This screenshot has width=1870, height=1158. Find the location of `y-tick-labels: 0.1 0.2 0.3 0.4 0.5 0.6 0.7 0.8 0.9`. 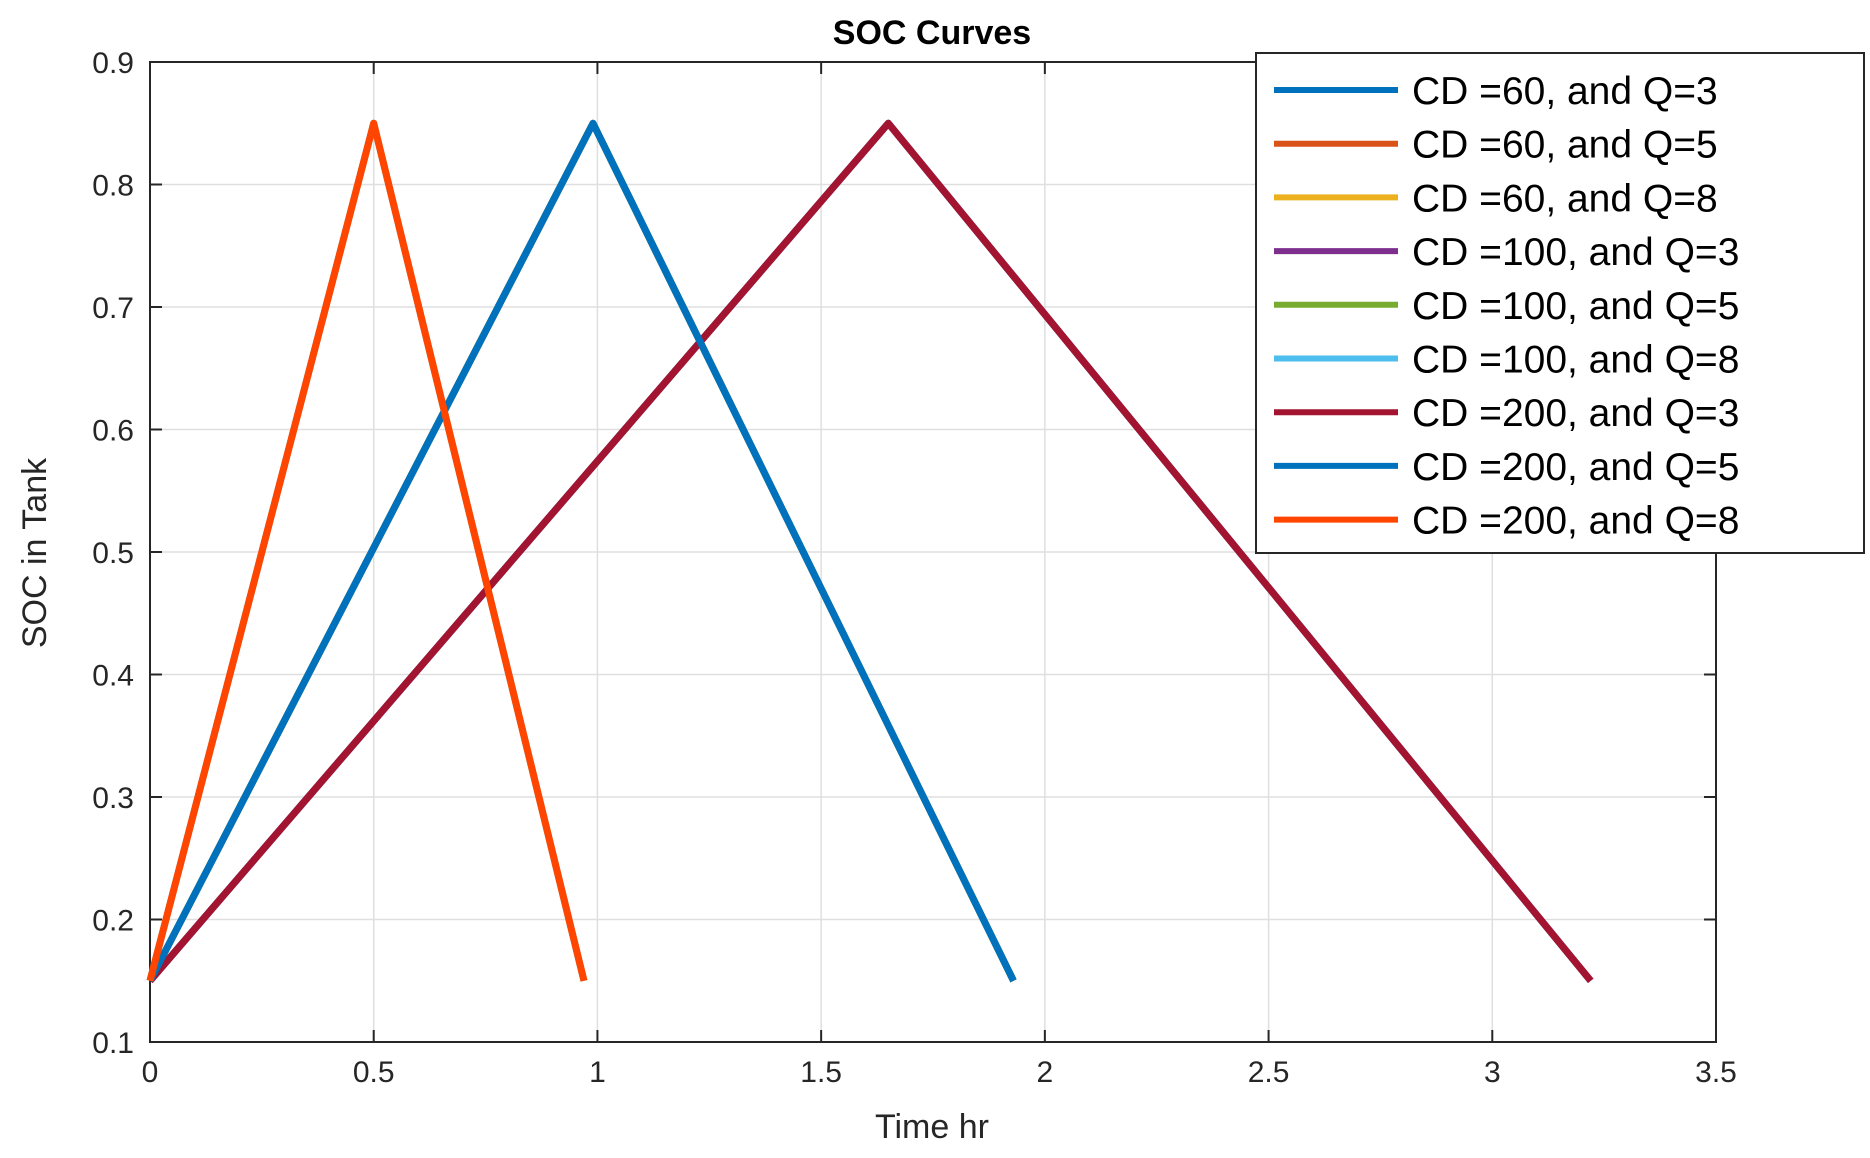

y-tick-labels: 0.1 0.2 0.3 0.4 0.5 0.6 0.7 0.8 0.9 is located at coordinates (113, 553).